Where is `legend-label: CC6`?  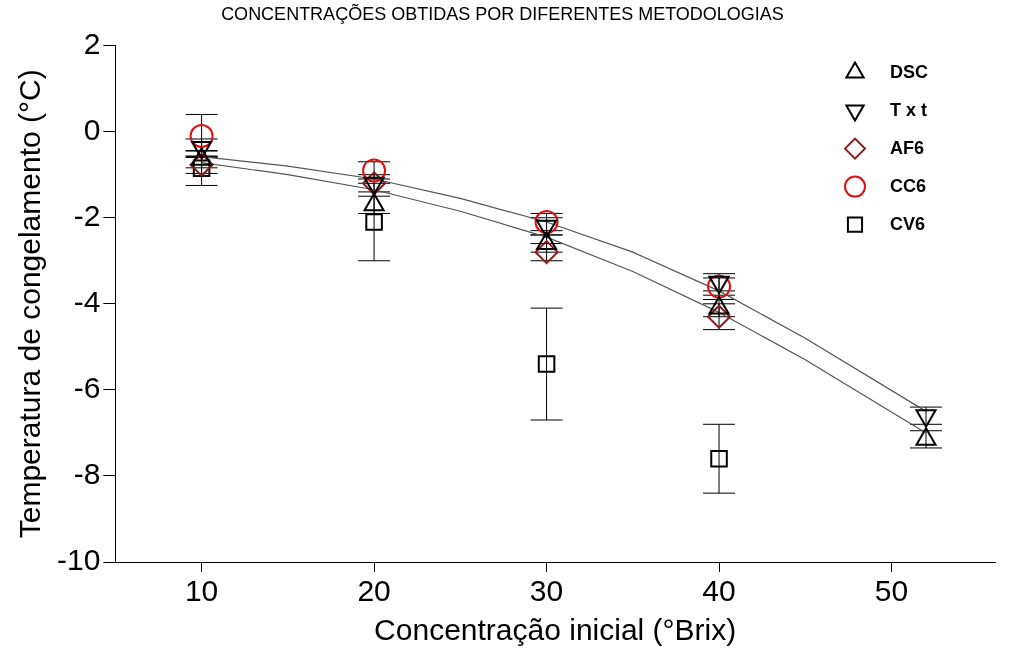 legend-label: CC6 is located at coordinates (908, 185).